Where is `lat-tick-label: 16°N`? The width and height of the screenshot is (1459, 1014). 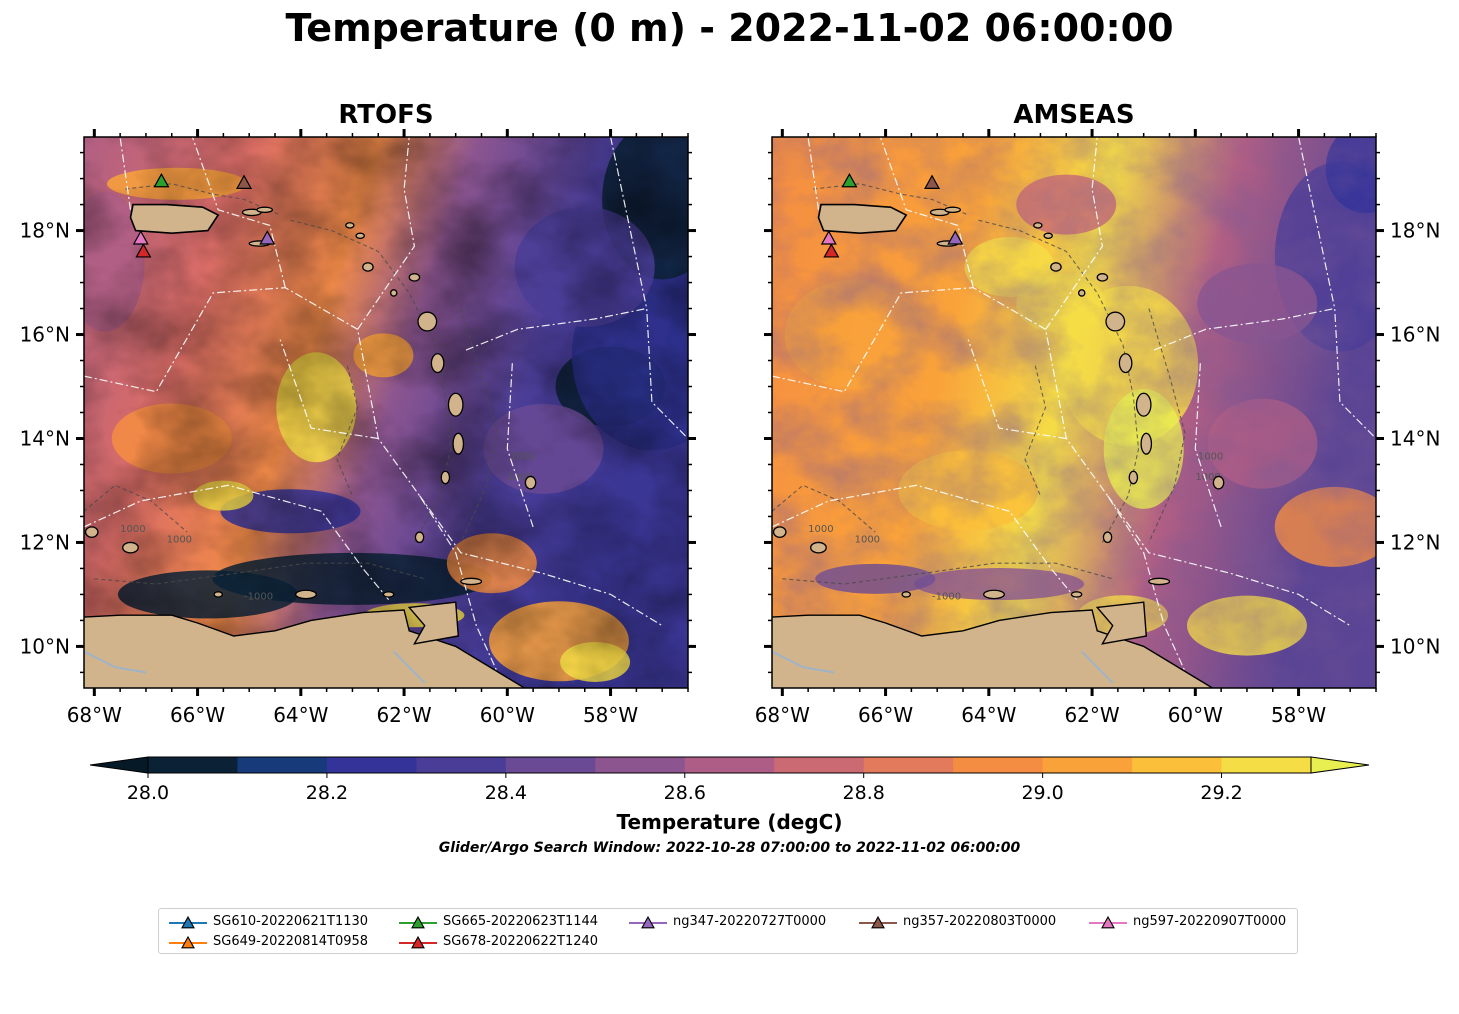 lat-tick-label: 16°N is located at coordinates (1415, 335).